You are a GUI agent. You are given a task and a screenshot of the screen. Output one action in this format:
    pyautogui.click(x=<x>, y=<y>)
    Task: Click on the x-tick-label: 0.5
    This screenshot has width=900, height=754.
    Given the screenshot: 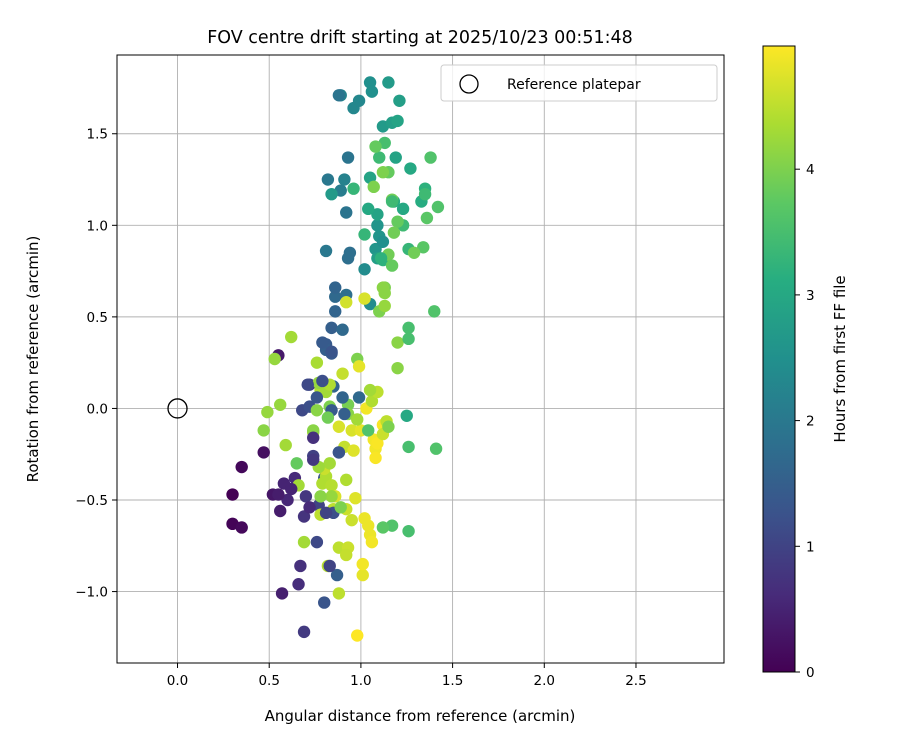 What is the action you would take?
    pyautogui.click(x=268, y=681)
    